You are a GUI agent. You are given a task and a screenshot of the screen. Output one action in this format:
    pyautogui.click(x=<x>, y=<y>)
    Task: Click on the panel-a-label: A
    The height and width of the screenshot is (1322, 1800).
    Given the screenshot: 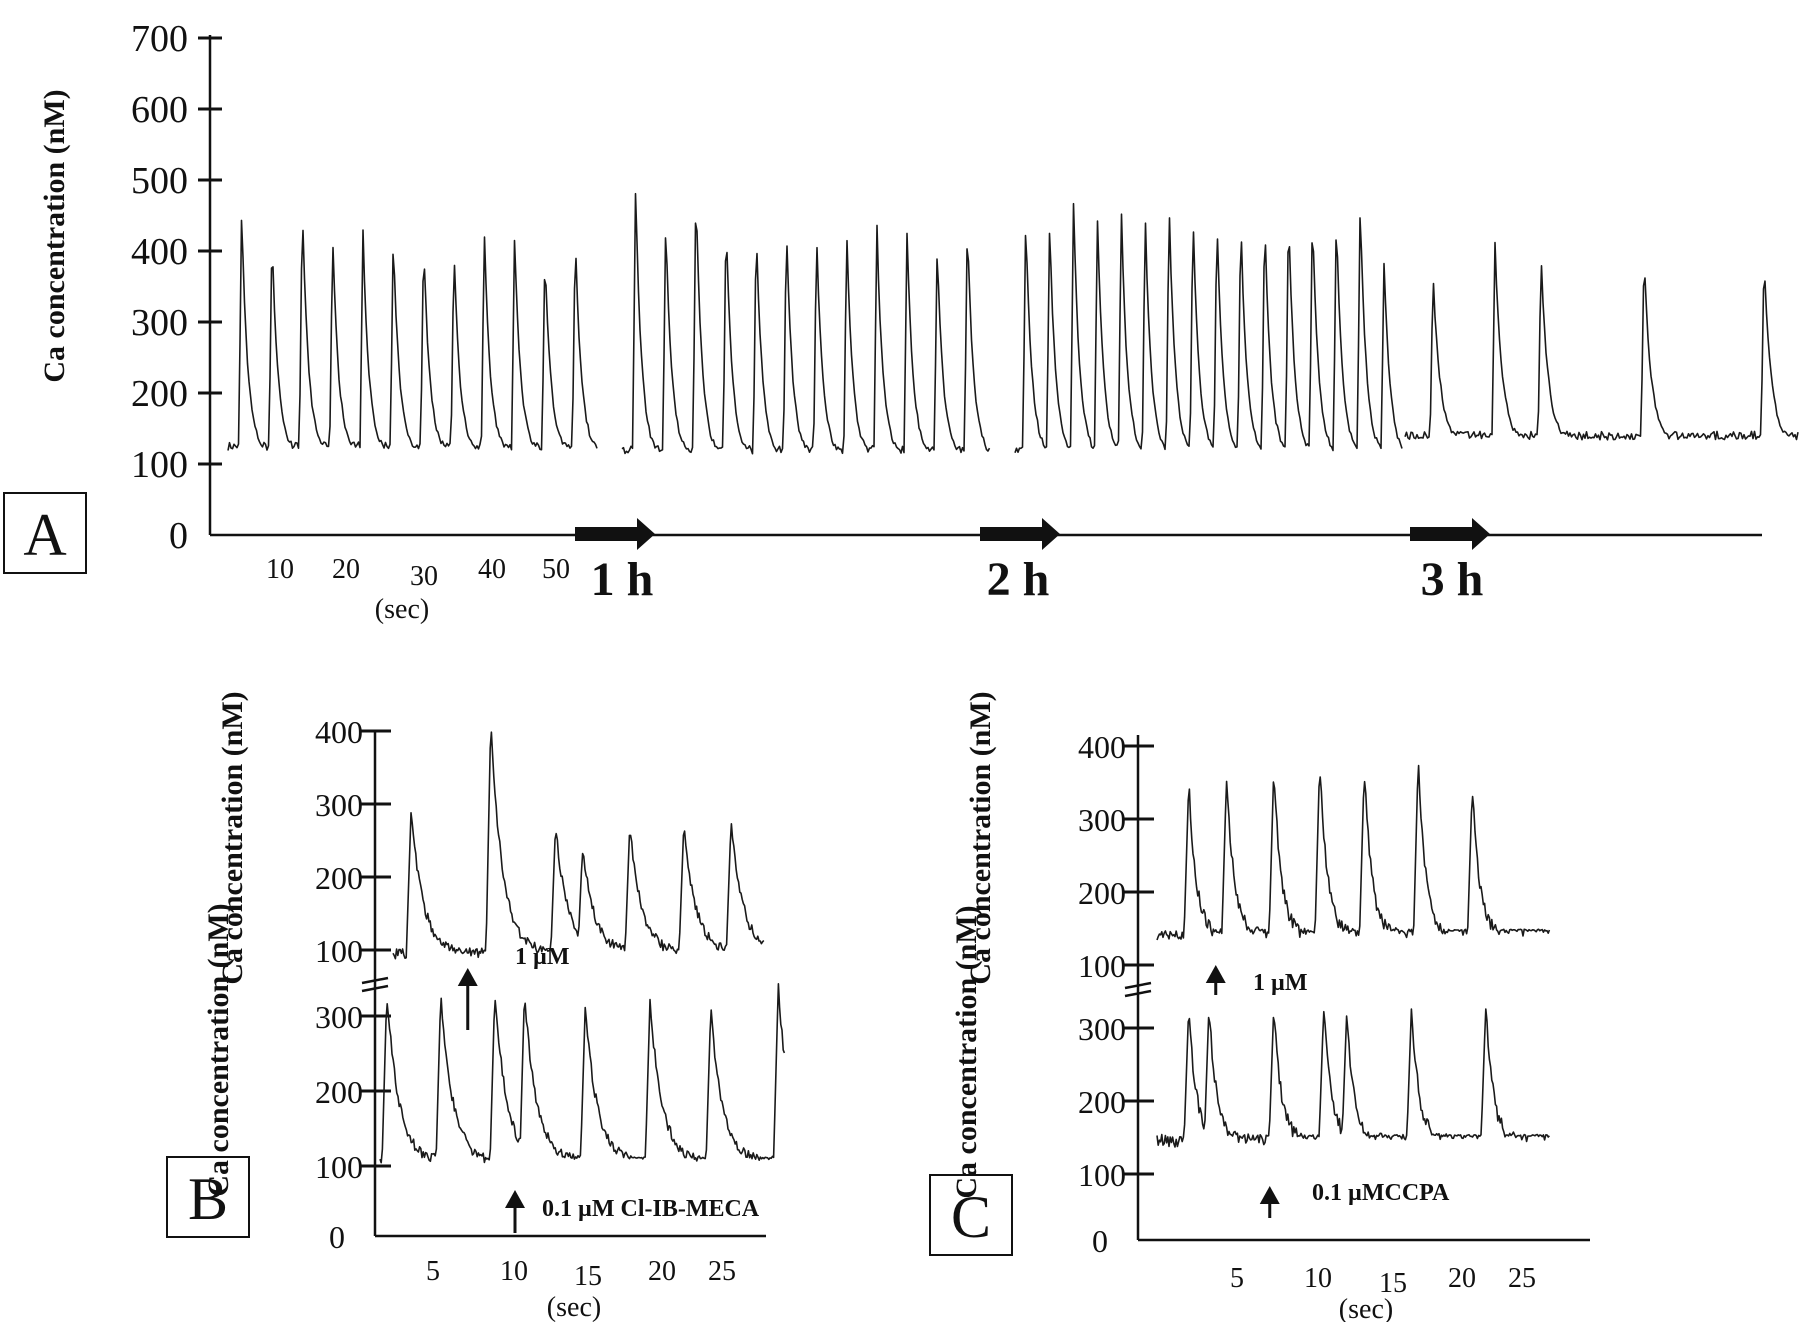 What is the action you would take?
    pyautogui.click(x=44, y=535)
    